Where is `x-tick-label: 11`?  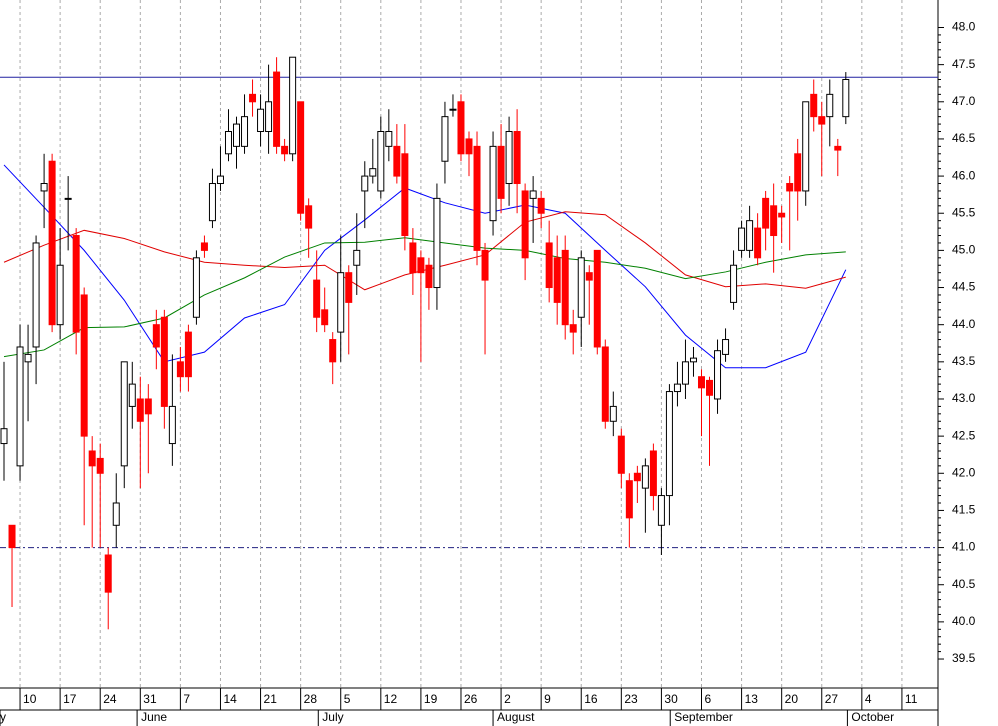 x-tick-label: 11 is located at coordinates (911, 699).